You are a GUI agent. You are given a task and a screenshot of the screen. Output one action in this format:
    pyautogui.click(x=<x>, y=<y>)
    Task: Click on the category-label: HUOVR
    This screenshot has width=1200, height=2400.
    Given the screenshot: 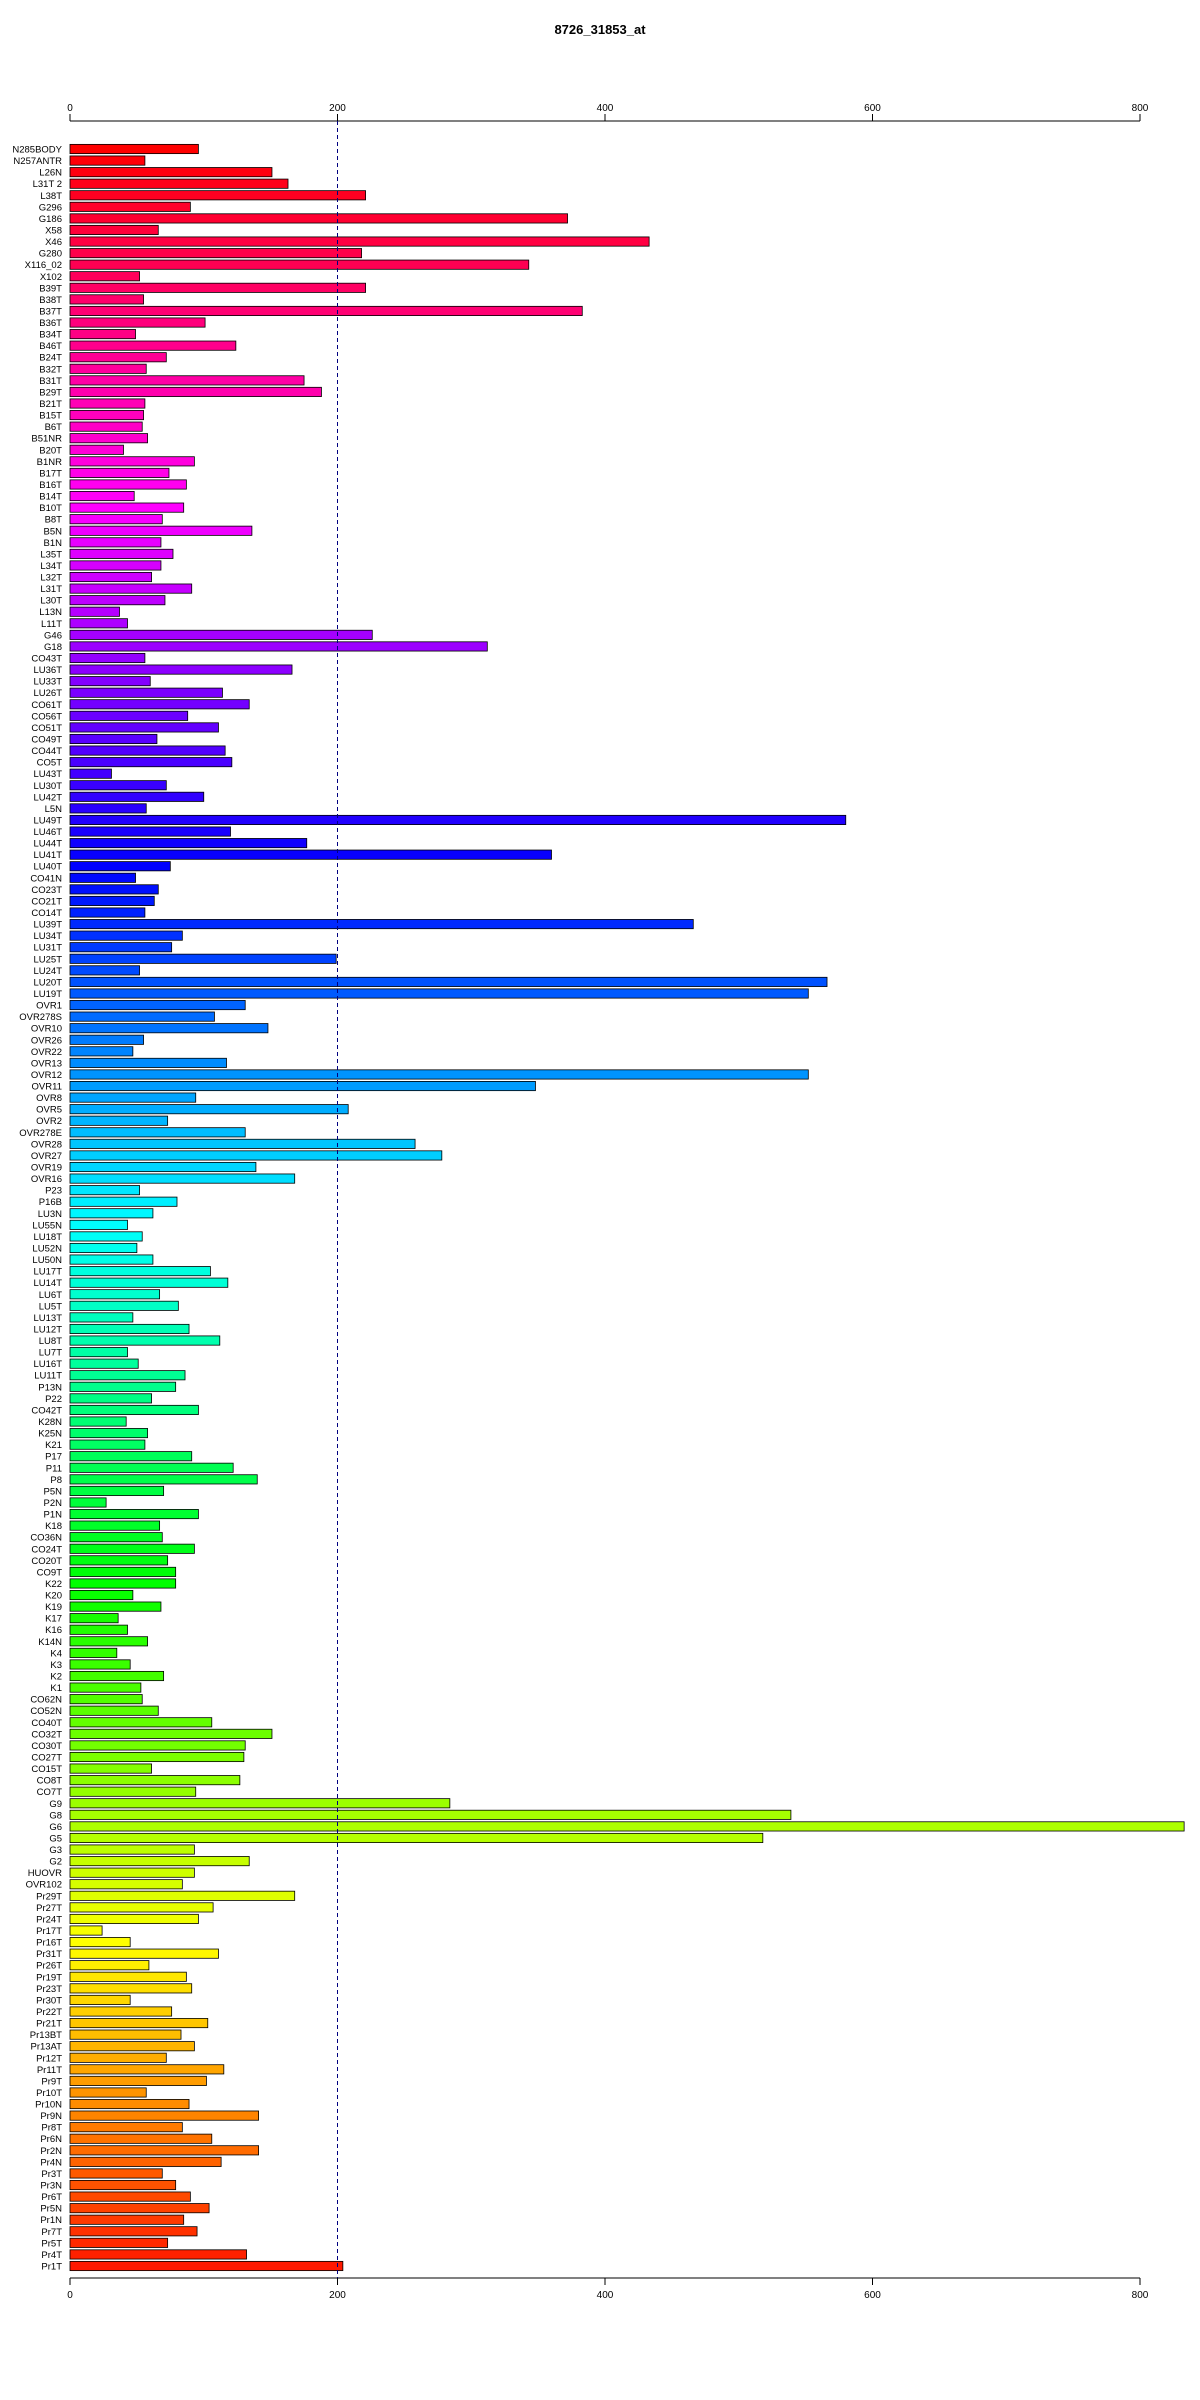 What is the action you would take?
    pyautogui.click(x=45, y=1873)
    